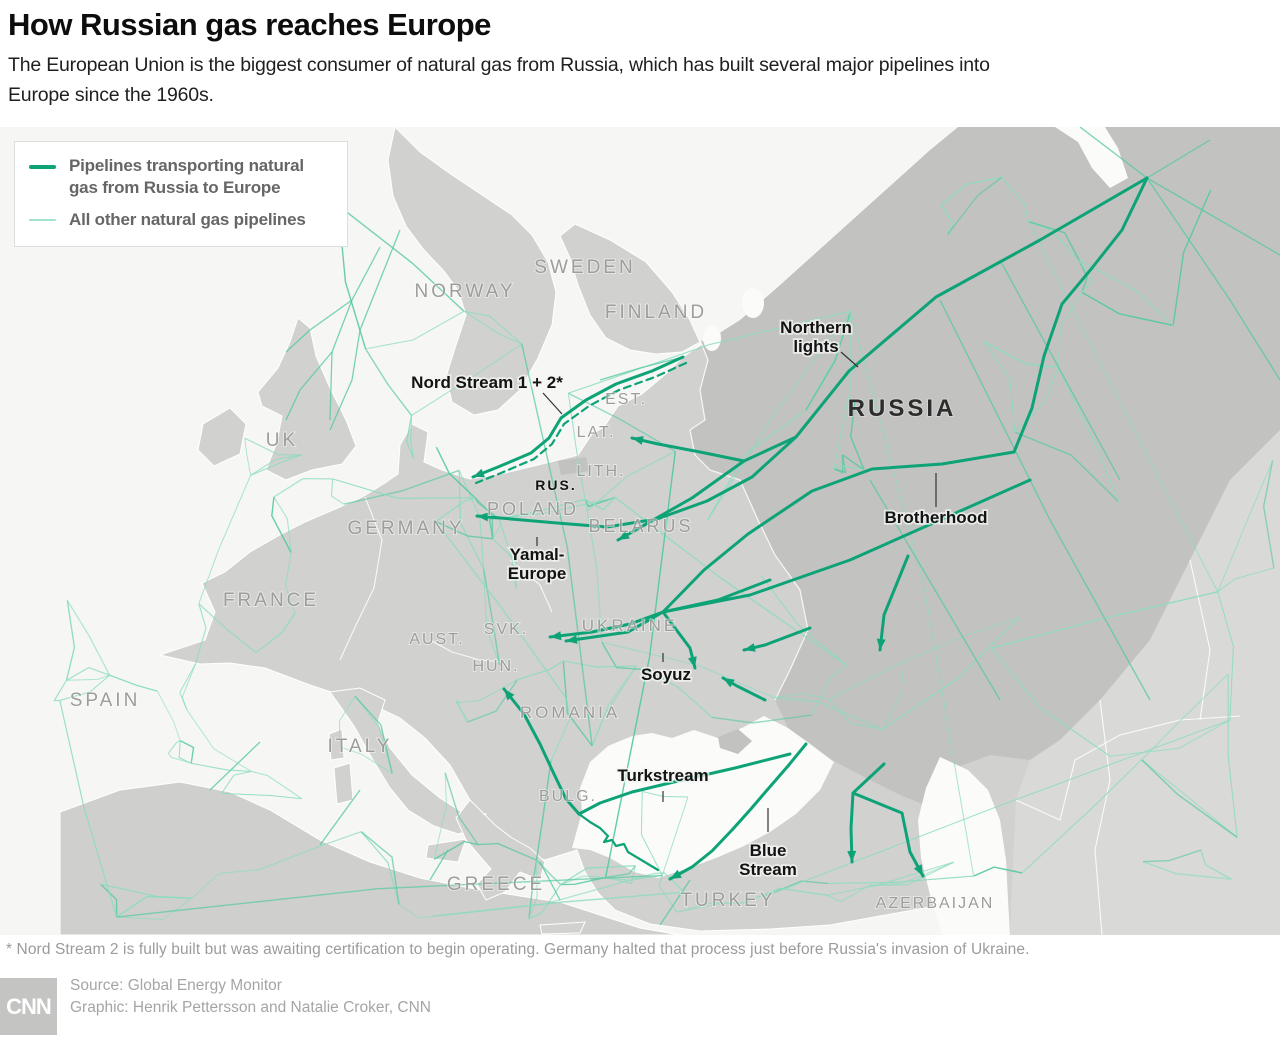 Image resolution: width=1280 pixels, height=1038 pixels. Describe the element at coordinates (816, 327) in the screenshot. I see `pipeline-label-northern-lights: Northern` at that location.